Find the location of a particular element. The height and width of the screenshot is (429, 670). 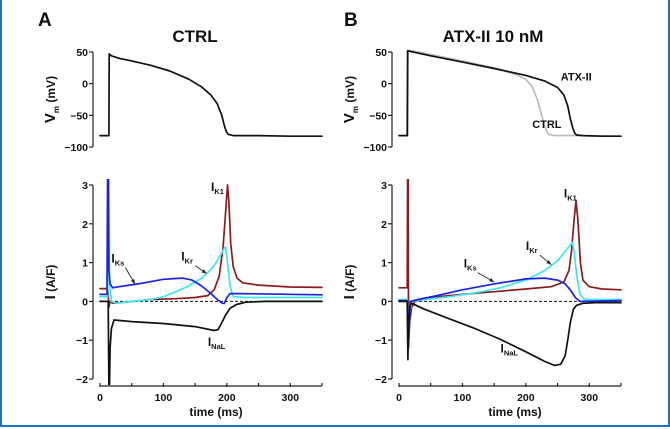

voltage-plot-atx: 50 0 −50 −100 Vm (mV) ATX-II CTRL is located at coordinates (481, 100).